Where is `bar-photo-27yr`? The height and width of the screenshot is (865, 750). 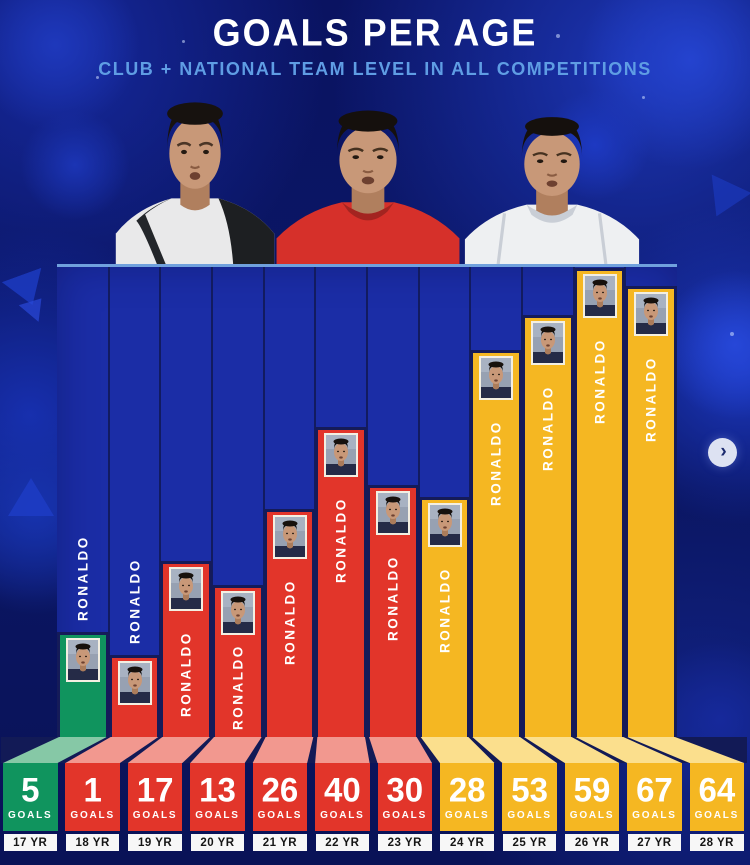 bar-photo-27yr is located at coordinates (599, 296).